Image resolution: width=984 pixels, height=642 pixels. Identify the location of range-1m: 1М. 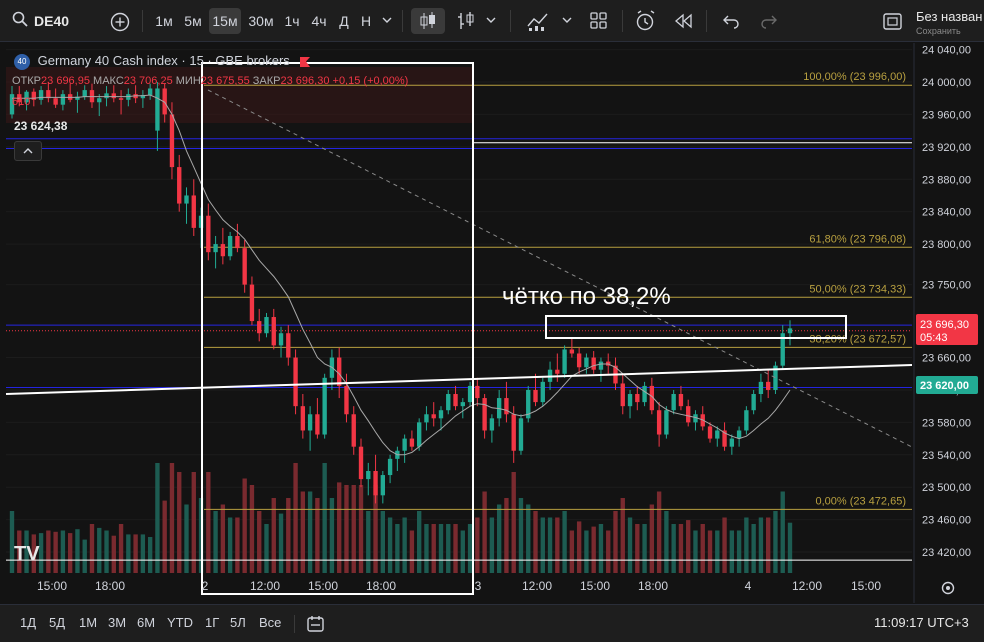
(88, 622).